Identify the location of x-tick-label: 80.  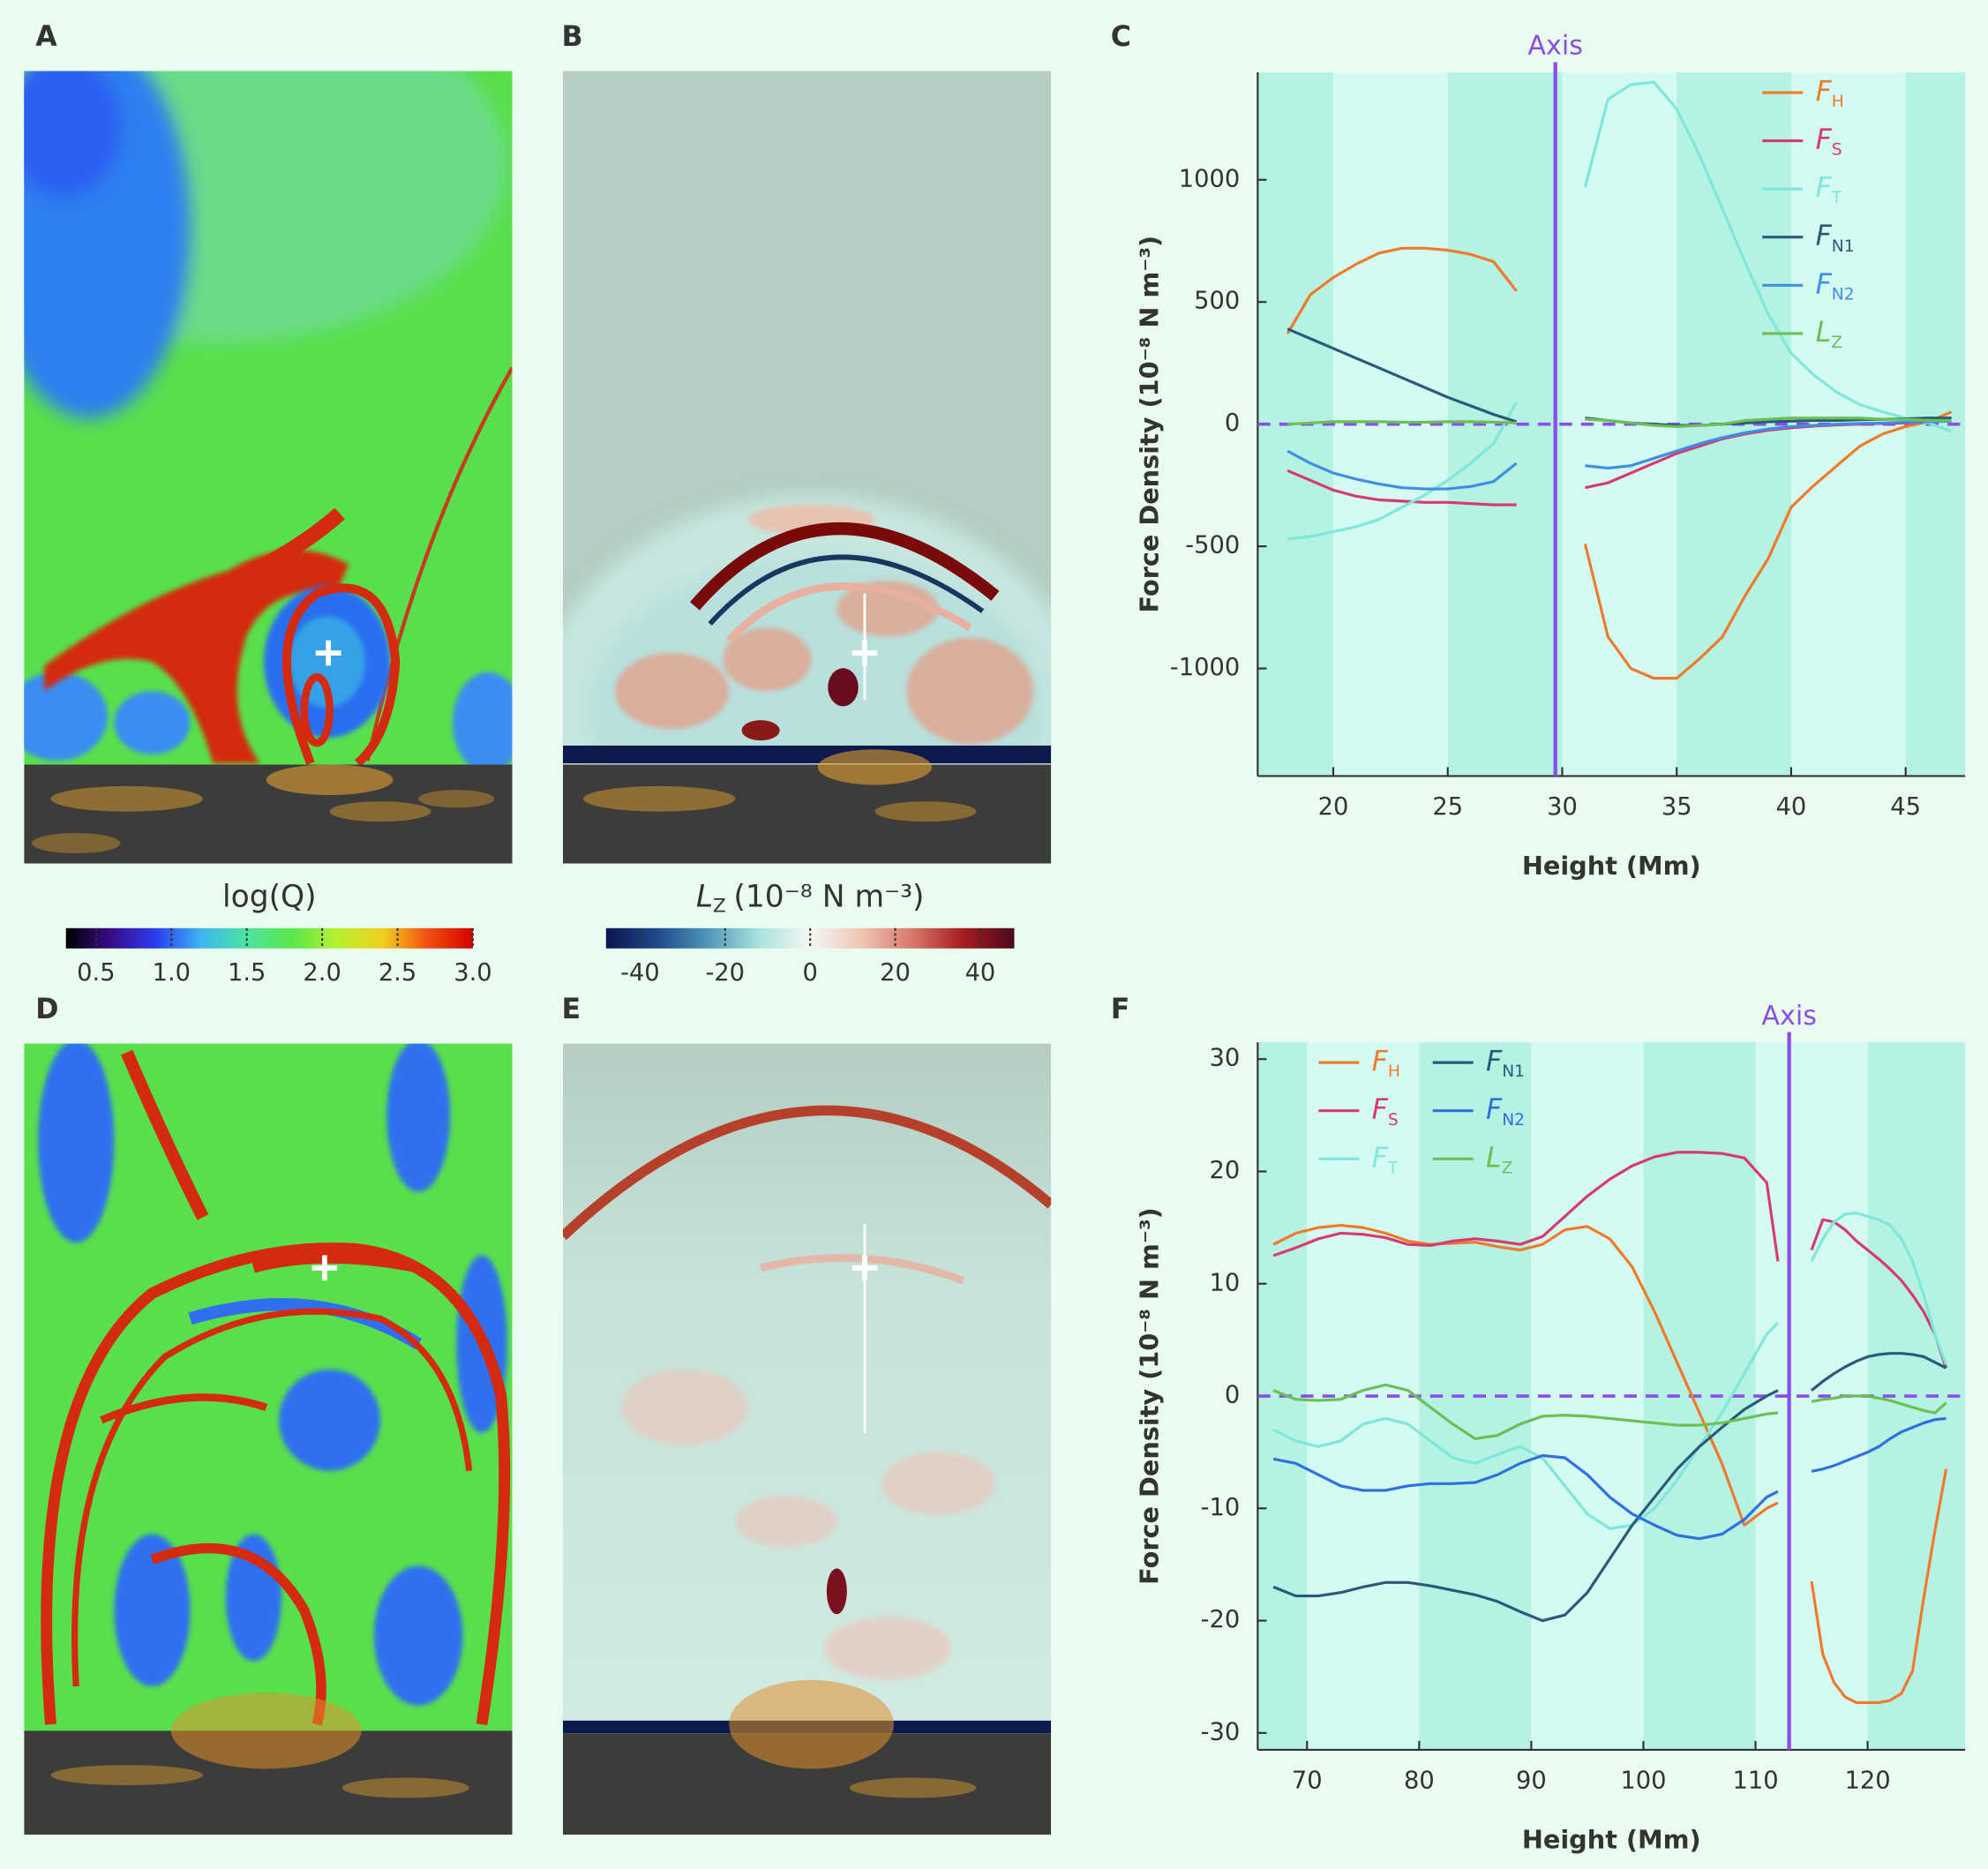
(1419, 1780).